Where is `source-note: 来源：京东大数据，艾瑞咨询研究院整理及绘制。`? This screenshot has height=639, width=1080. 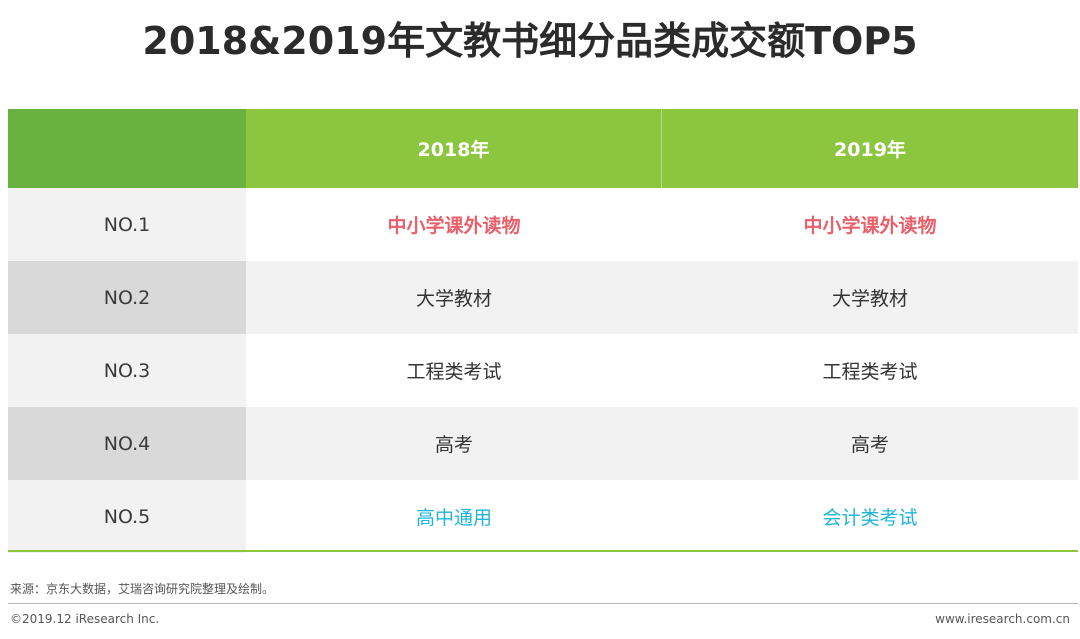
source-note: 来源：京东大数据，艾瑞咨询研究院整理及绘制。 is located at coordinates (142, 589).